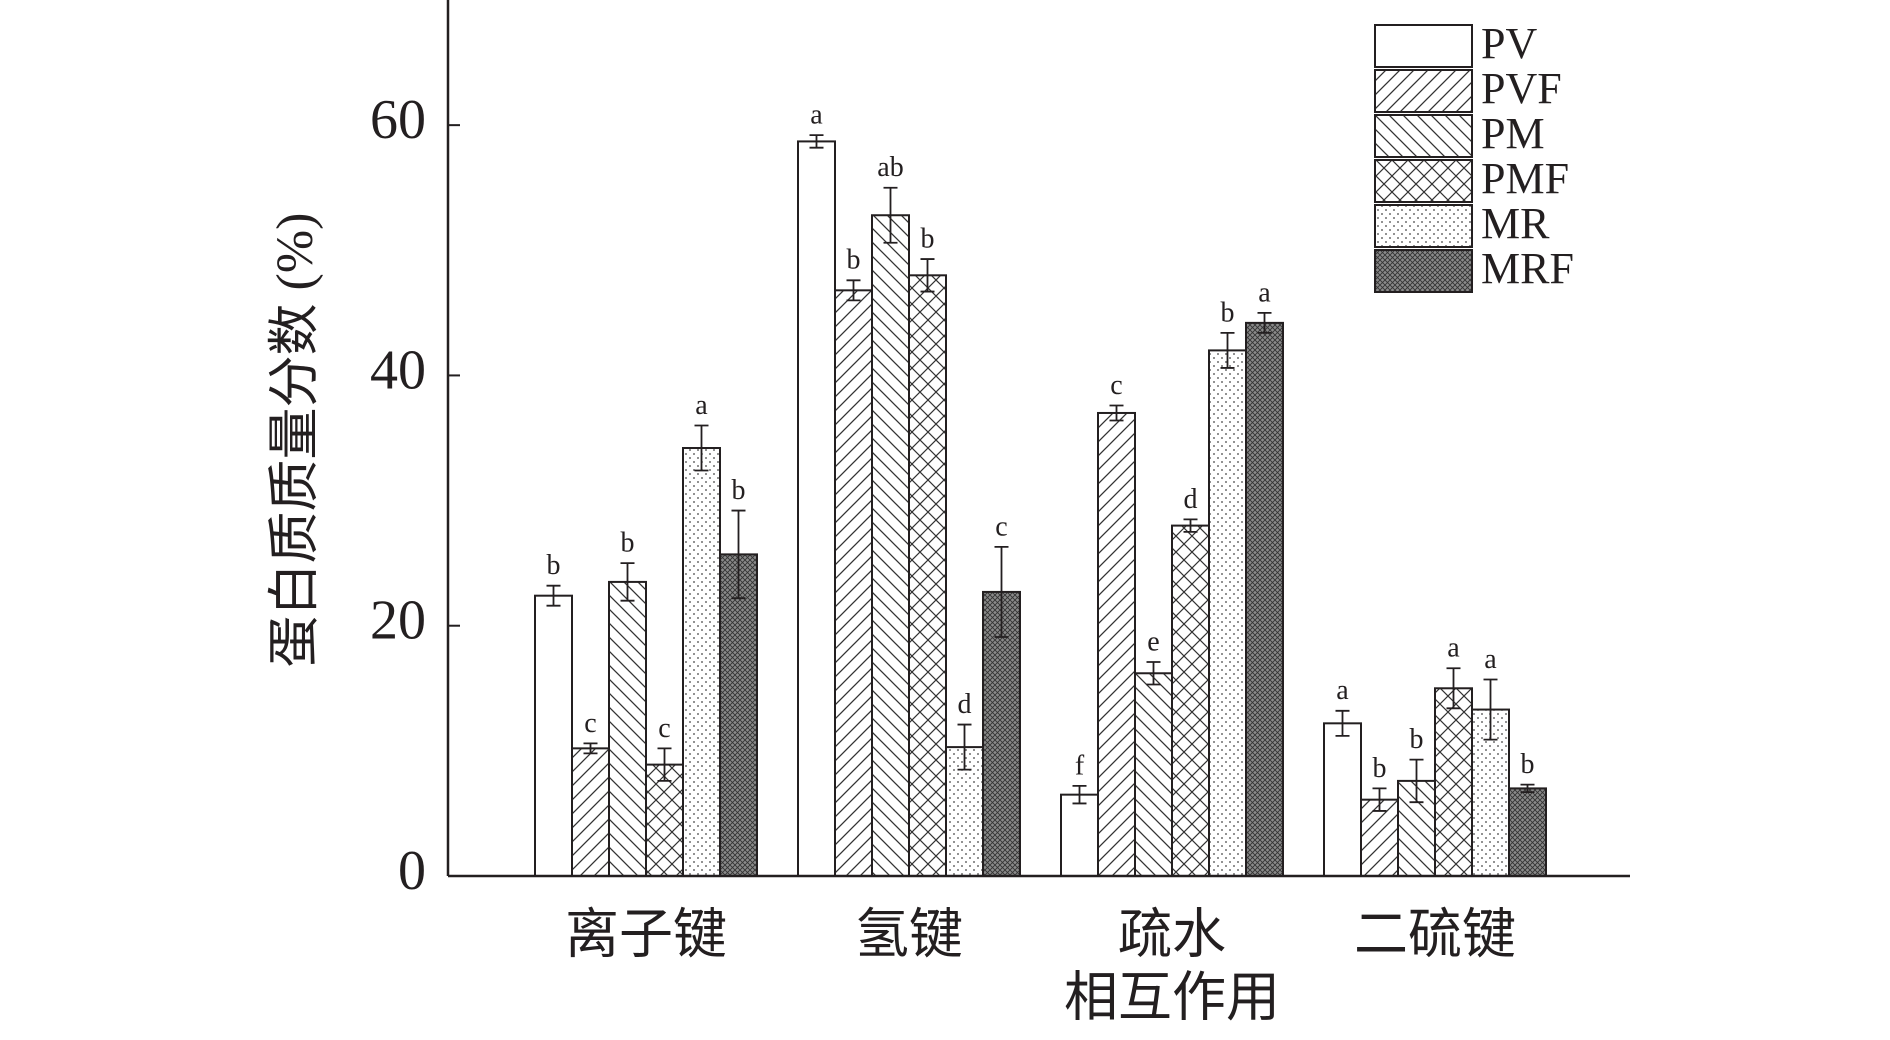  I want to click on significance-label: e, so click(1153, 641).